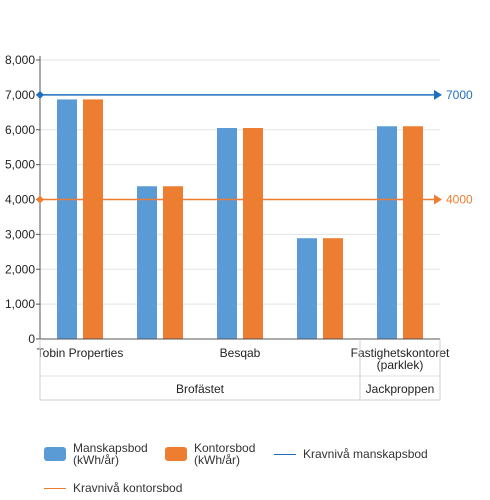 Image resolution: width=490 pixels, height=500 pixels. I want to click on reference-arrow-kontorsbod, so click(438, 199).